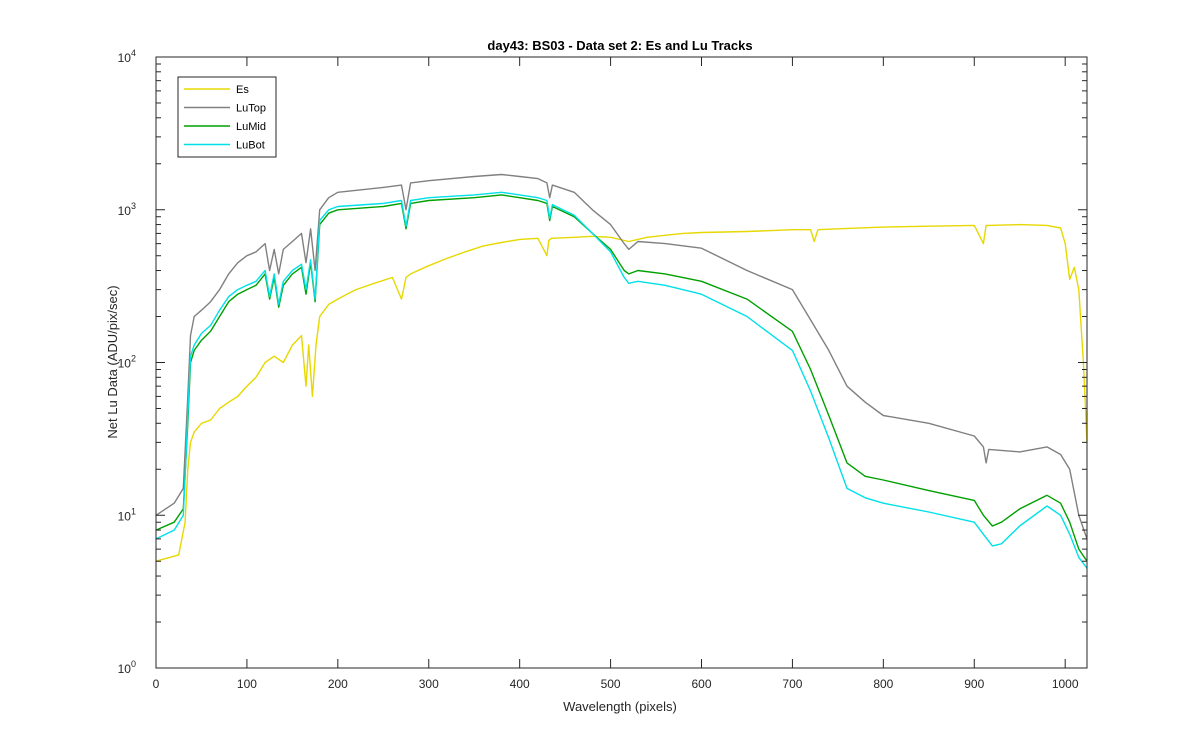  Describe the element at coordinates (520, 684) in the screenshot. I see `x-tick-label: 400` at that location.